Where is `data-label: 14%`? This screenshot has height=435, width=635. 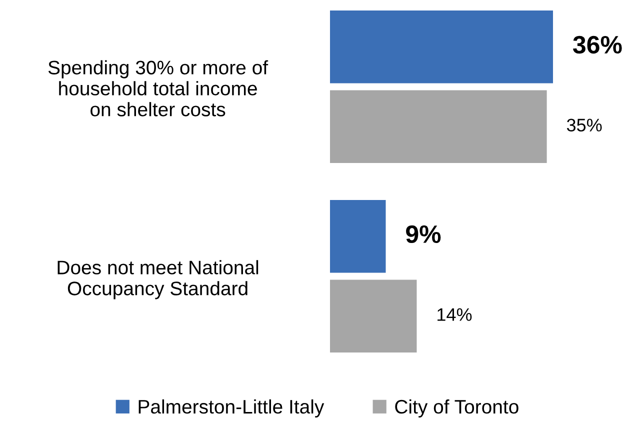 data-label: 14% is located at coordinates (455, 314).